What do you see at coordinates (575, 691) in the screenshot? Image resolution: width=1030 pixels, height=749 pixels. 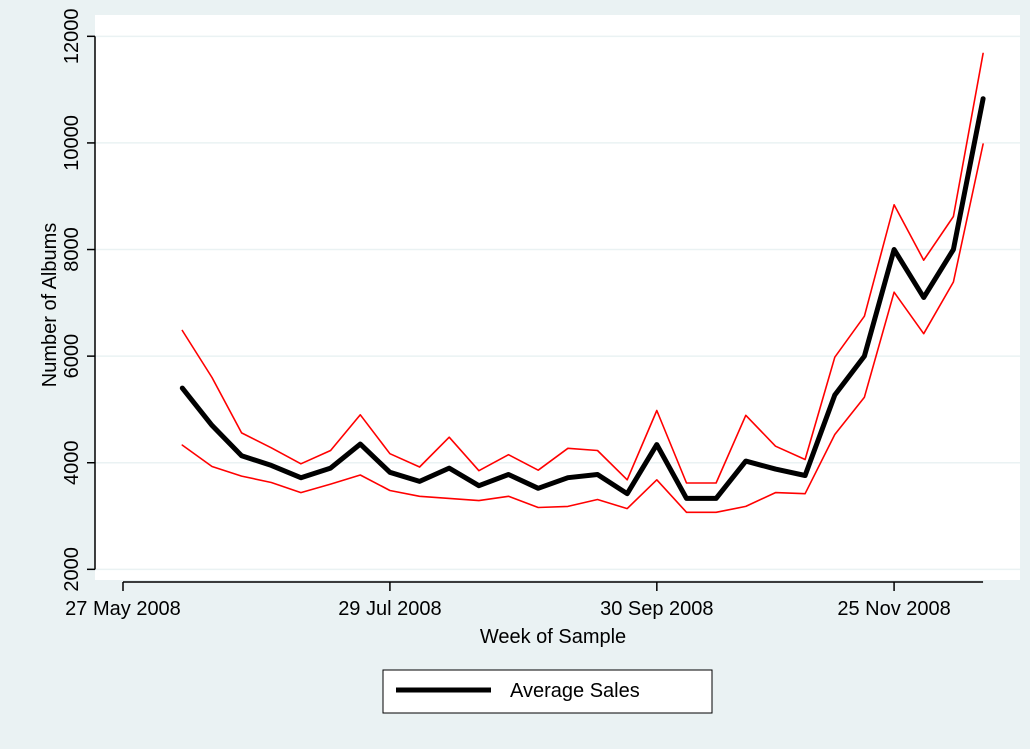 I see `legend-label-average-sales: Average Sales` at bounding box center [575, 691].